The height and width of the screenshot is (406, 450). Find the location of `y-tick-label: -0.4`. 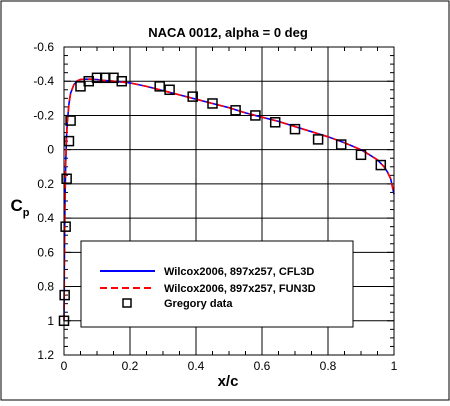

y-tick-label: -0.4 is located at coordinates (43, 81).